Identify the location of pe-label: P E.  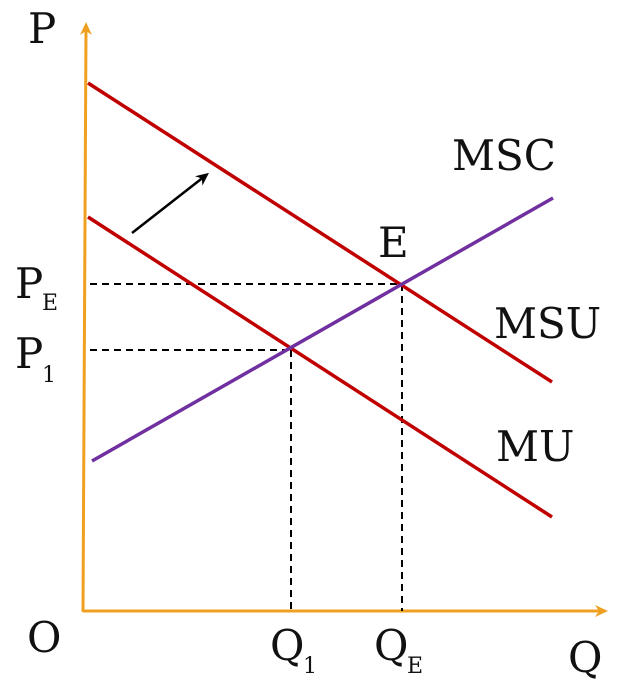
(36, 287).